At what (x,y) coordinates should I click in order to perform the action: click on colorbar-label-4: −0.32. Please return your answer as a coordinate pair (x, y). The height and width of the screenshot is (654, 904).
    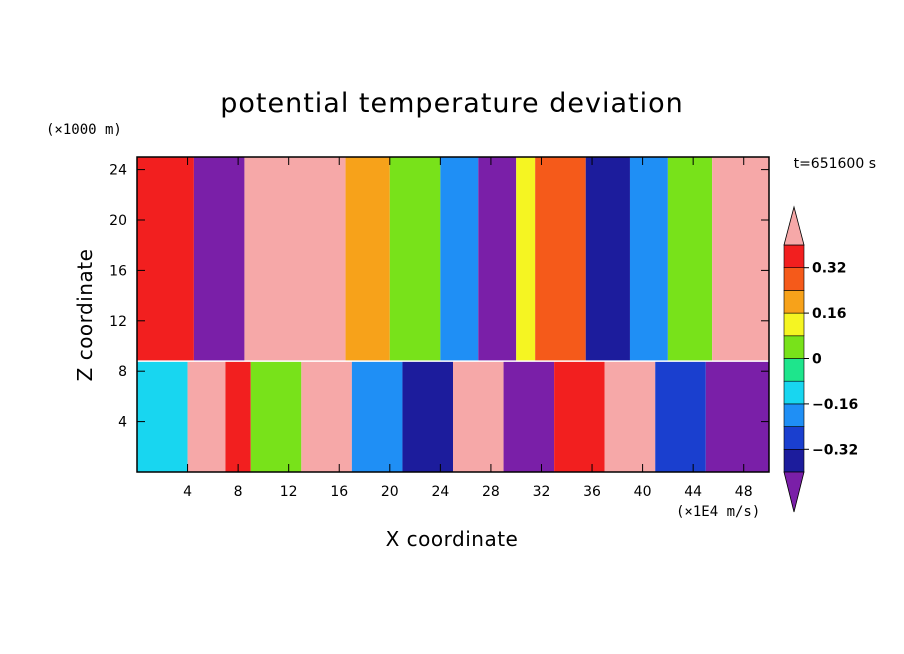
    Looking at the image, I should click on (835, 450).